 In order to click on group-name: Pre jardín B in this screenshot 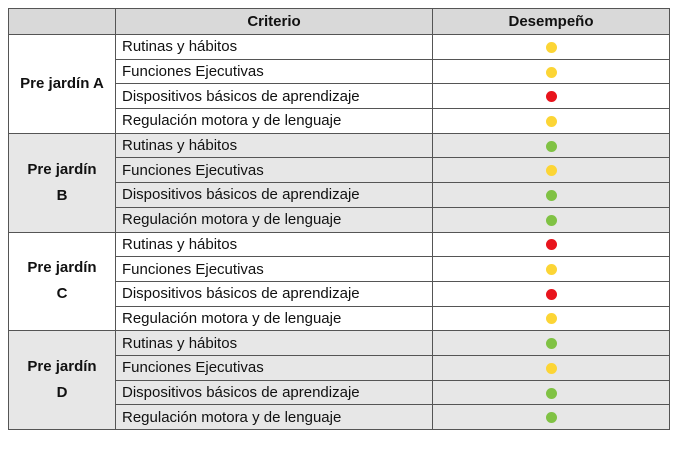, I will do `click(62, 182)`.